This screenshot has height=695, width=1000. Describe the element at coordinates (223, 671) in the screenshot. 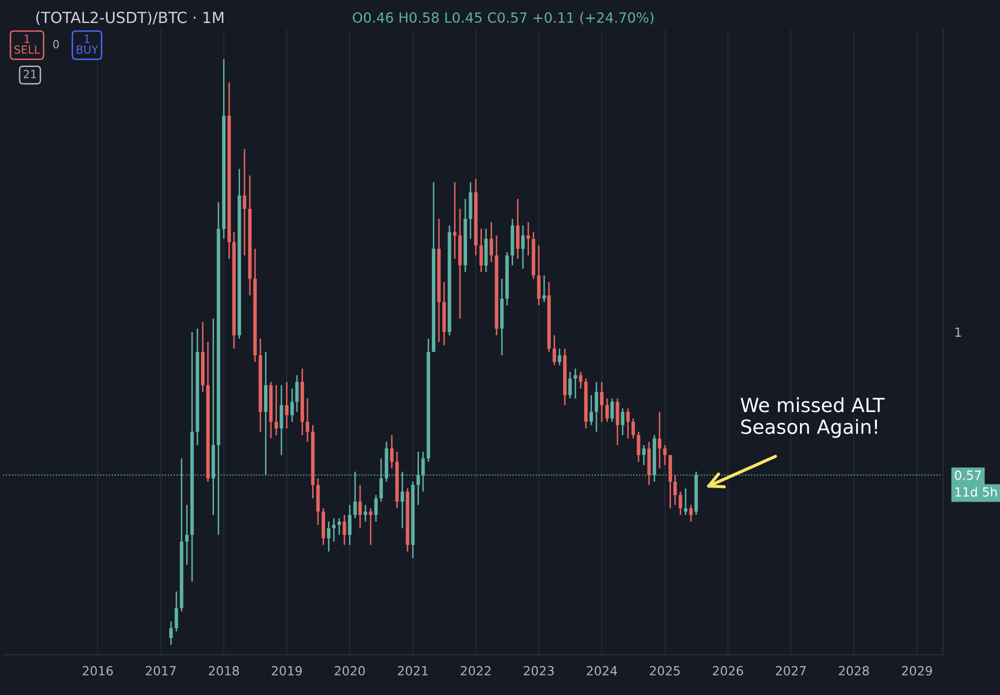

I see `x-tick-label: 2018` at that location.